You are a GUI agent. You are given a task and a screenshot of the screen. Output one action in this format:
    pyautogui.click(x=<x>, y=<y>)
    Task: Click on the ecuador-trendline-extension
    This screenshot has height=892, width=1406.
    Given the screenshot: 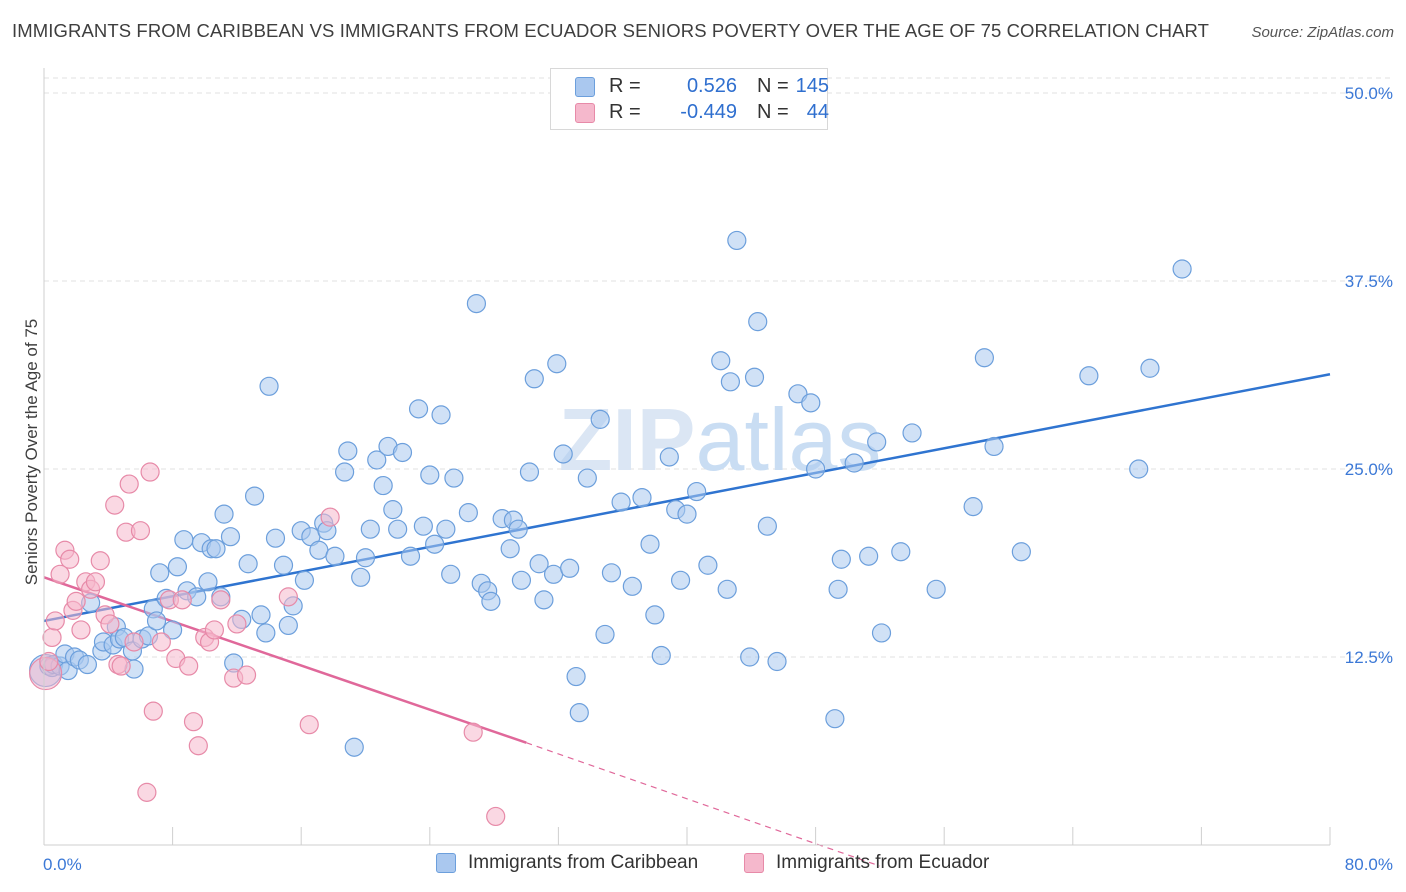 What is the action you would take?
    pyautogui.click(x=703, y=804)
    